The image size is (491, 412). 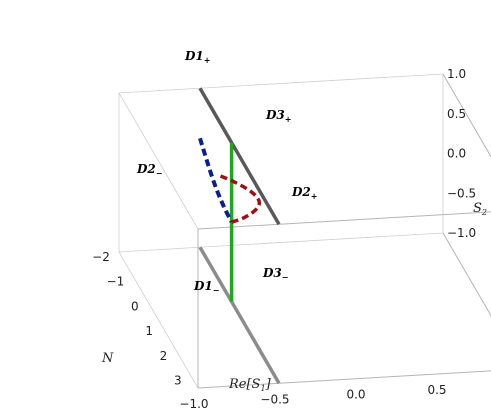 What do you see at coordinates (456, 154) in the screenshot?
I see `z-tick-label: 0.0` at bounding box center [456, 154].